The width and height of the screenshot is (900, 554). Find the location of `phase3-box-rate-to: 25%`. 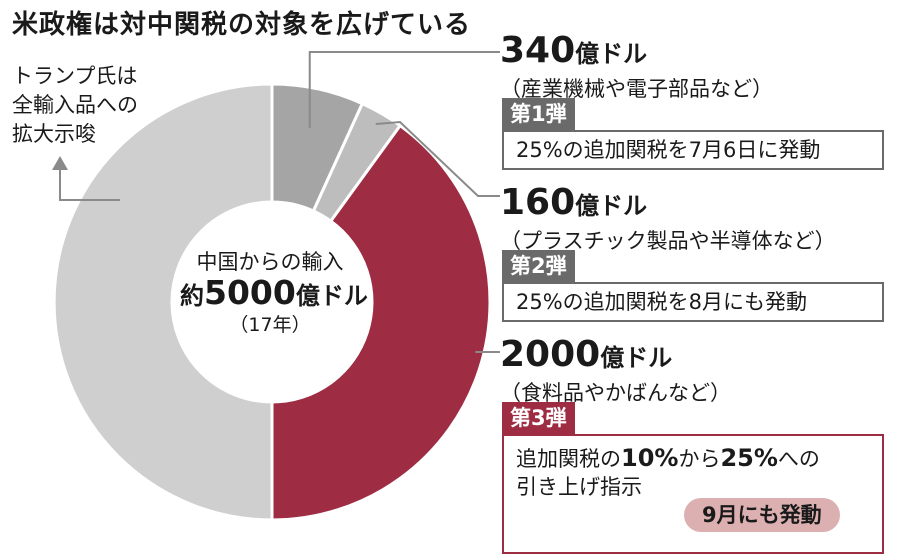

phase3-box-rate-to: 25% is located at coordinates (749, 458).